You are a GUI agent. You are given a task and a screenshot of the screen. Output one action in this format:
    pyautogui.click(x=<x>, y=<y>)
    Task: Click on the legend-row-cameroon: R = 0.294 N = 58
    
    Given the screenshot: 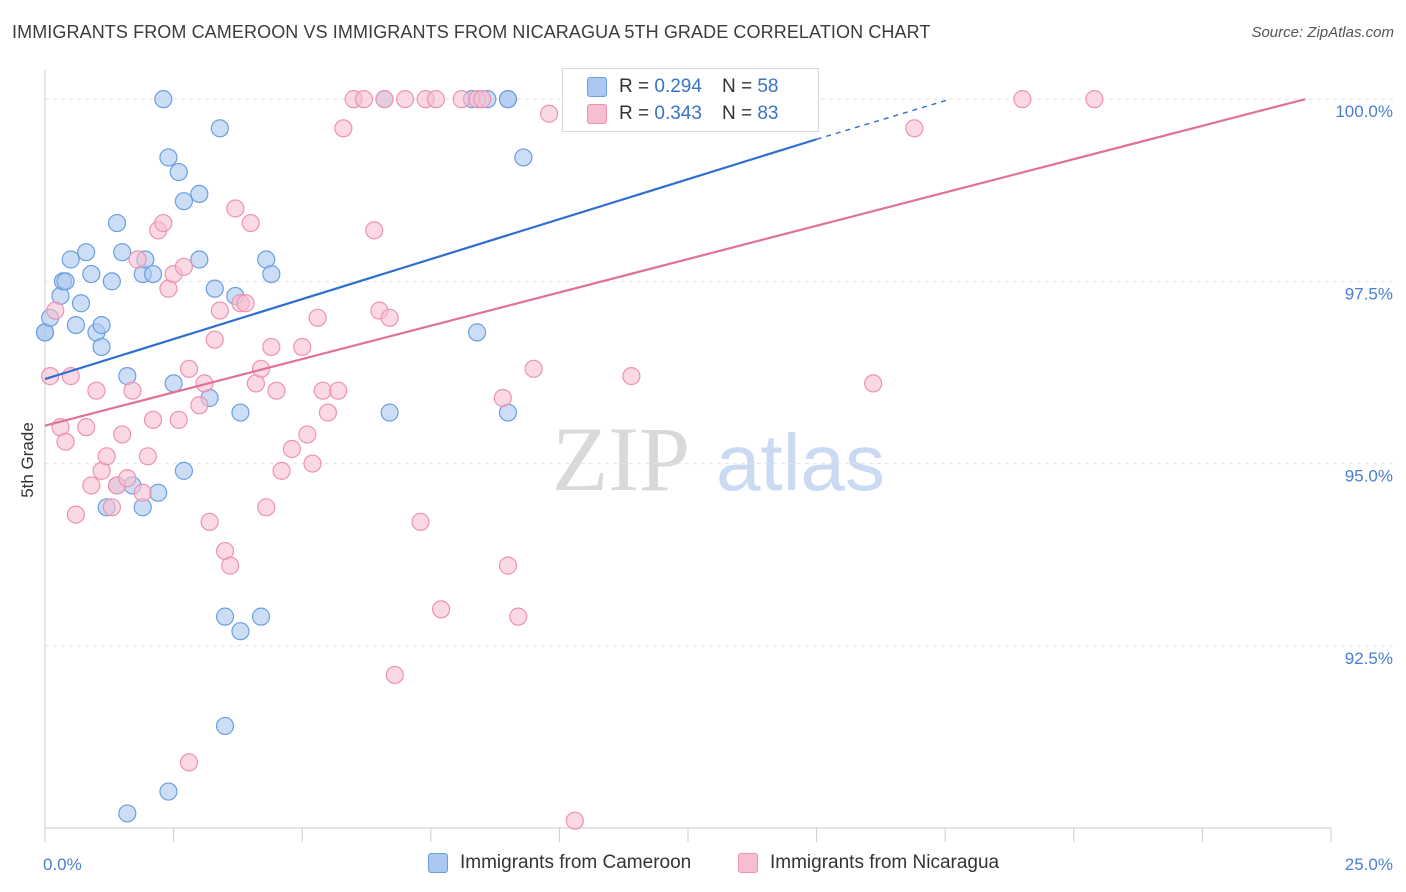 What is the action you would take?
    pyautogui.click(x=682, y=87)
    